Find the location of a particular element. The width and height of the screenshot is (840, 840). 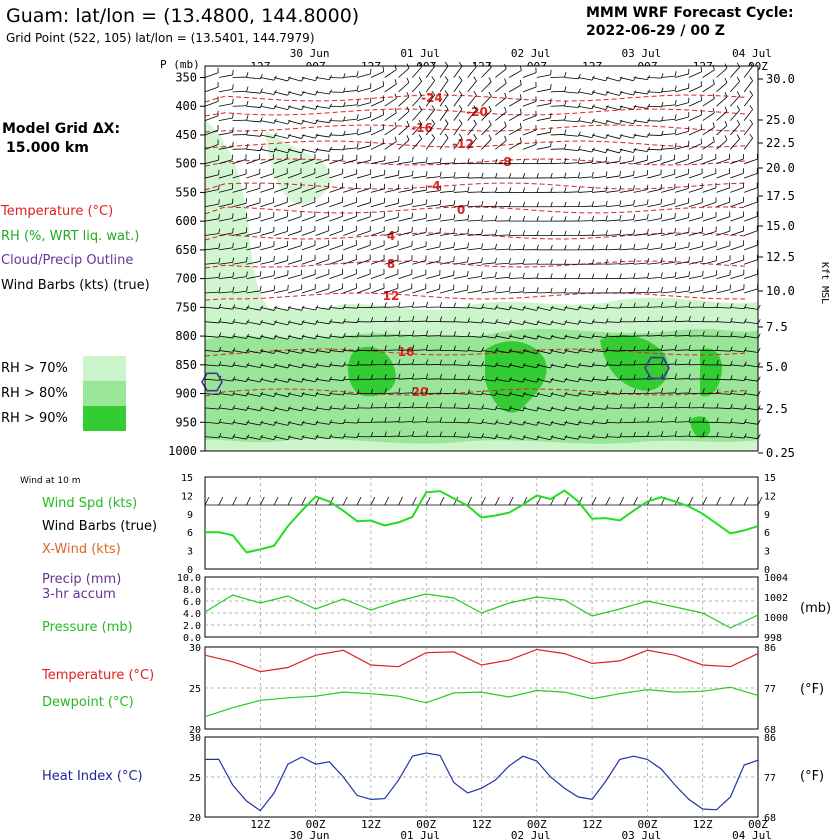

legend-rh: RH (%, WRT liq. wat.) is located at coordinates (70, 236).